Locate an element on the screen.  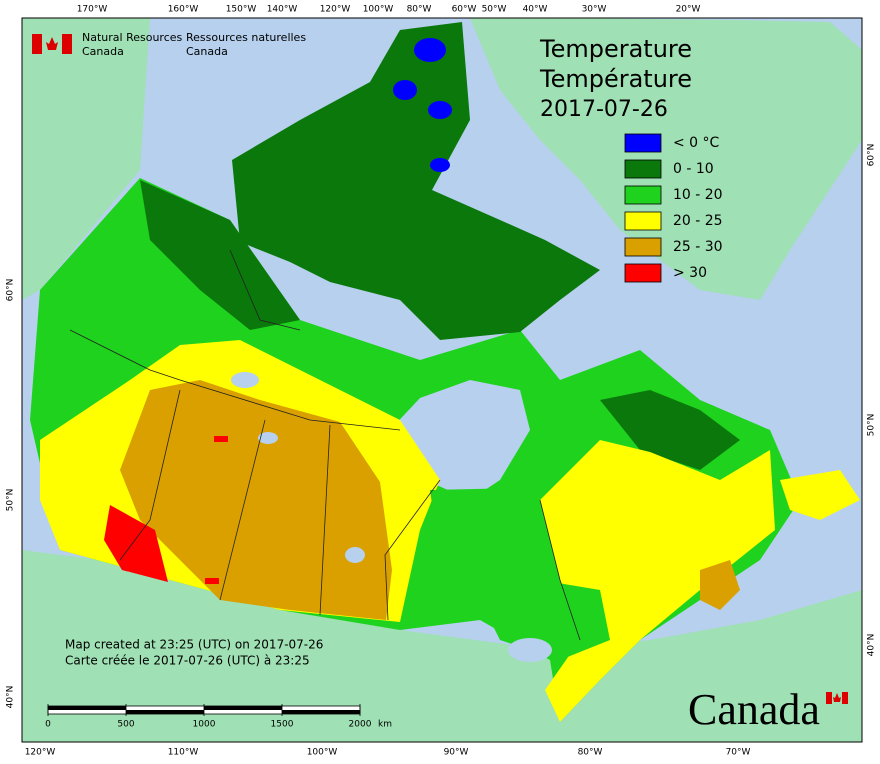
graticule-label: 160°W is located at coordinates (183, 10).